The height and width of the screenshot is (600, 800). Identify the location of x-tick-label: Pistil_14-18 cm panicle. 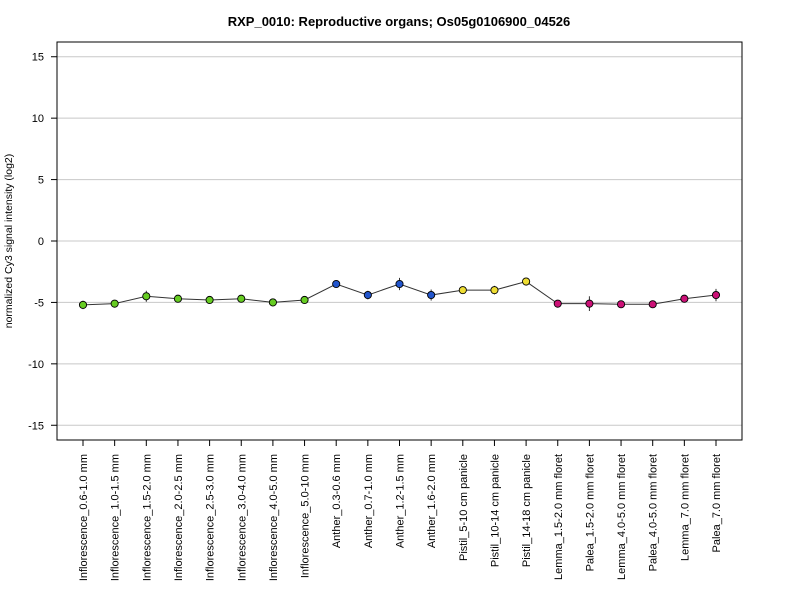
(527, 510).